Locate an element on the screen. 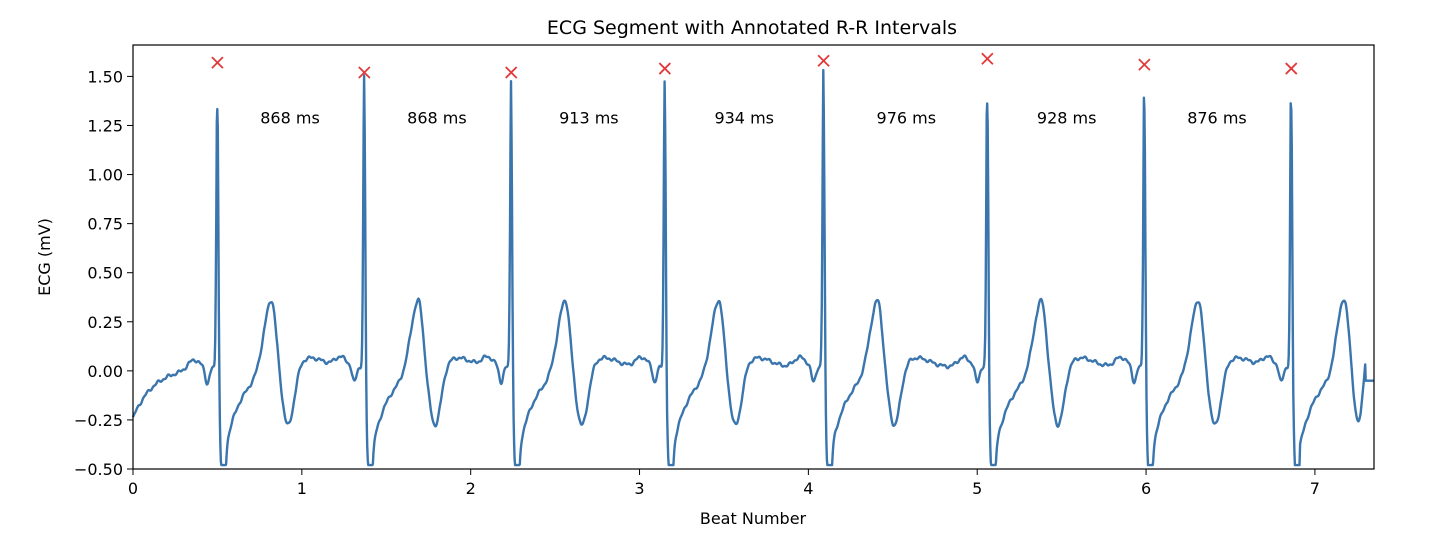 The height and width of the screenshot is (534, 1456). y-axis-title: ECG (mV) is located at coordinates (44, 257).